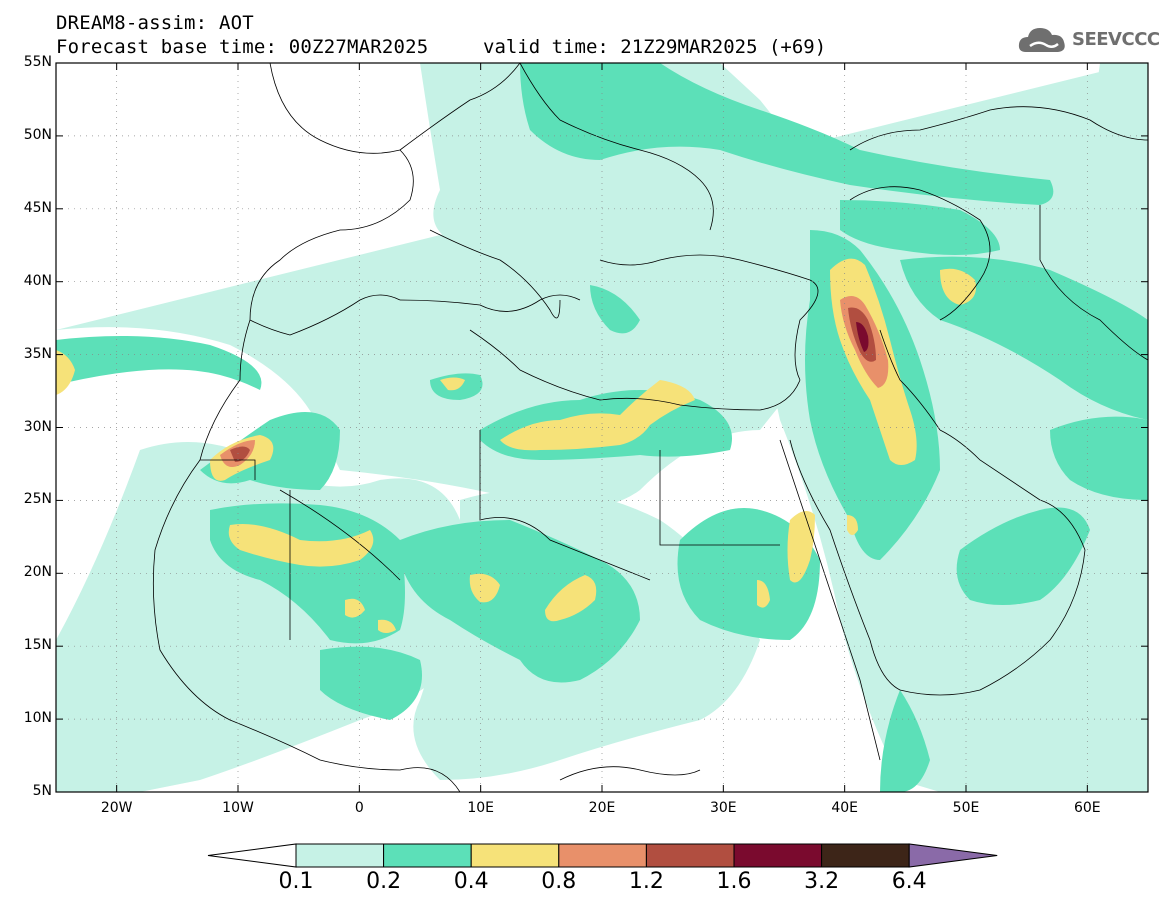 This screenshot has height=905, width=1165. I want to click on colorbar-label: 0.8, so click(559, 881).